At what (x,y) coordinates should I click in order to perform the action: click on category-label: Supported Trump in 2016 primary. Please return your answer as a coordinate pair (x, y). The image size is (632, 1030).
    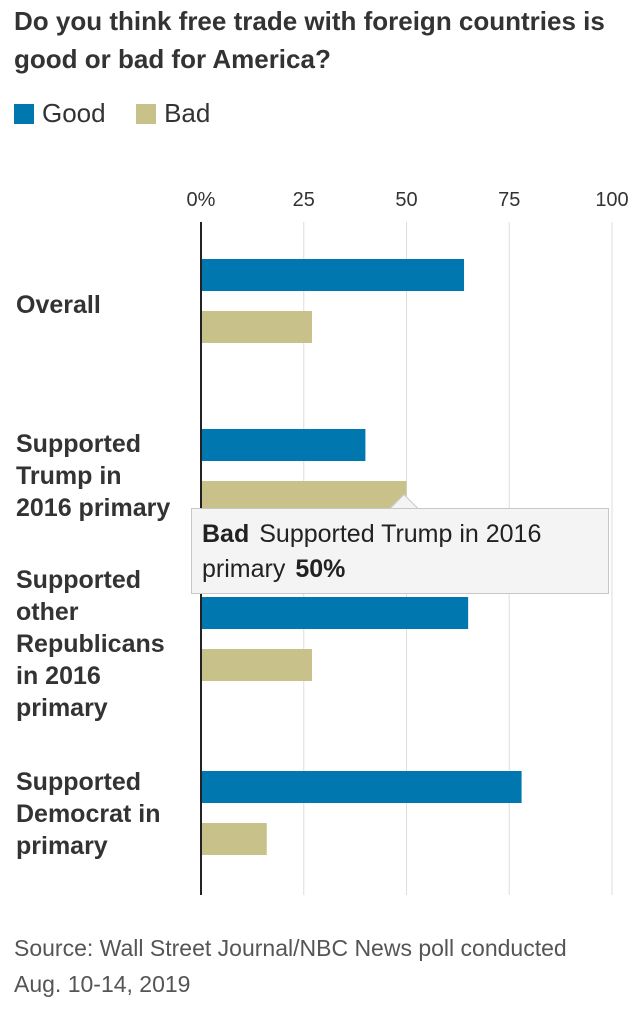
    Looking at the image, I should click on (93, 476).